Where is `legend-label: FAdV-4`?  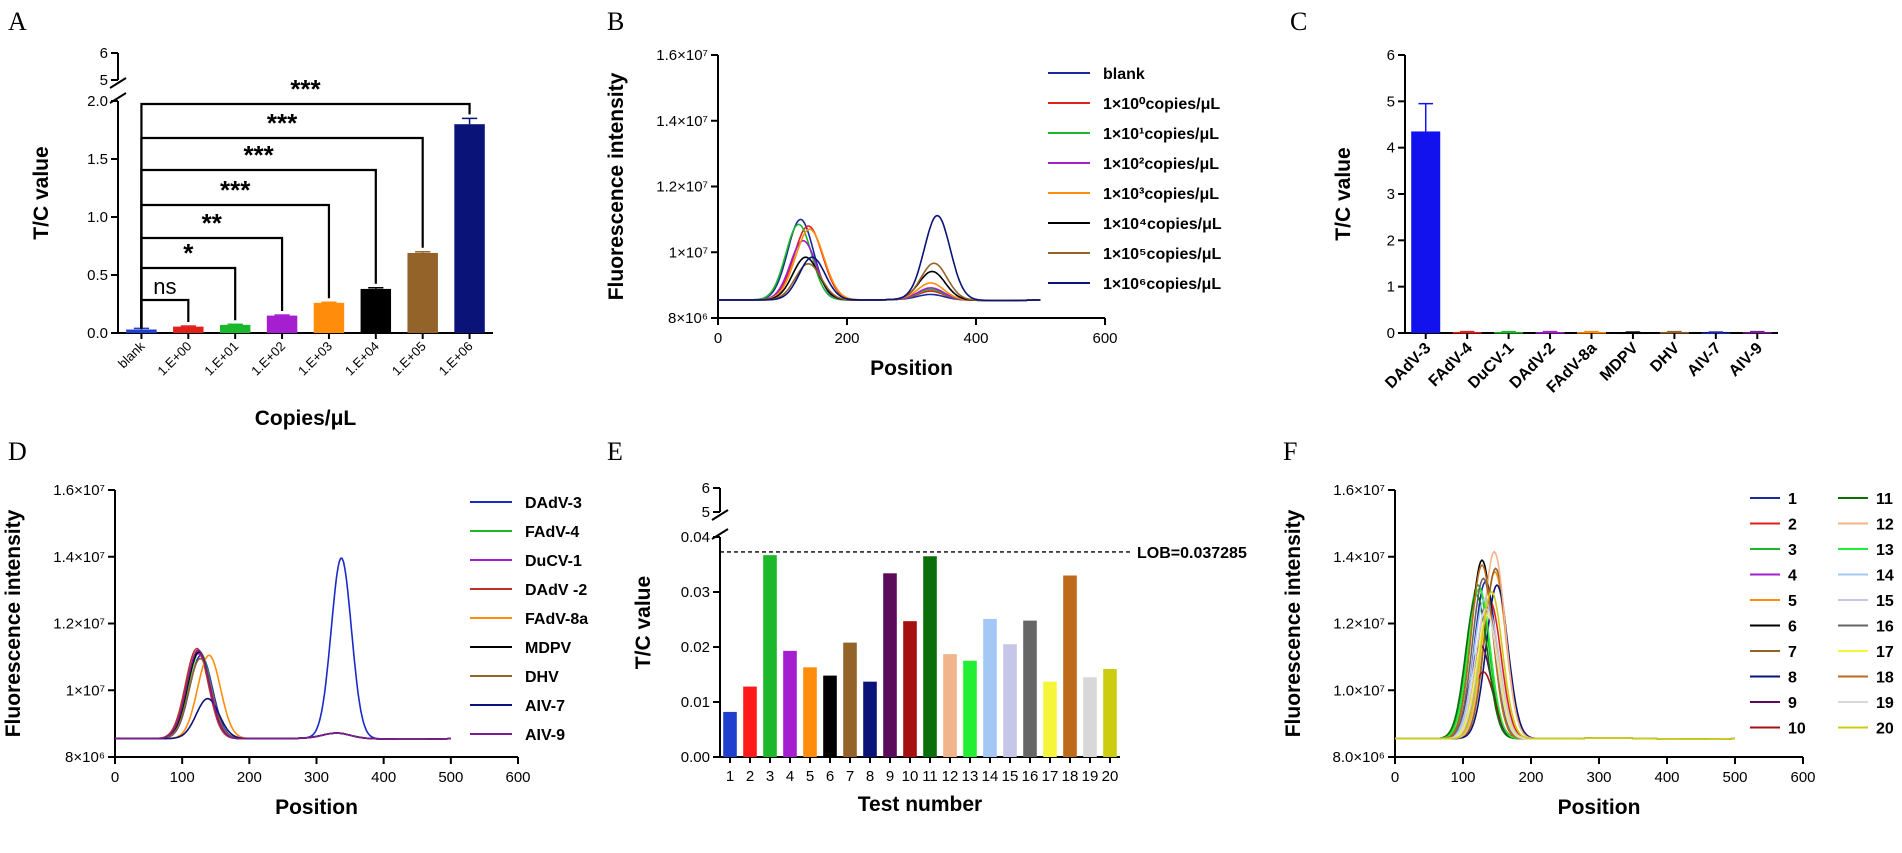 legend-label: FAdV-4 is located at coordinates (552, 532).